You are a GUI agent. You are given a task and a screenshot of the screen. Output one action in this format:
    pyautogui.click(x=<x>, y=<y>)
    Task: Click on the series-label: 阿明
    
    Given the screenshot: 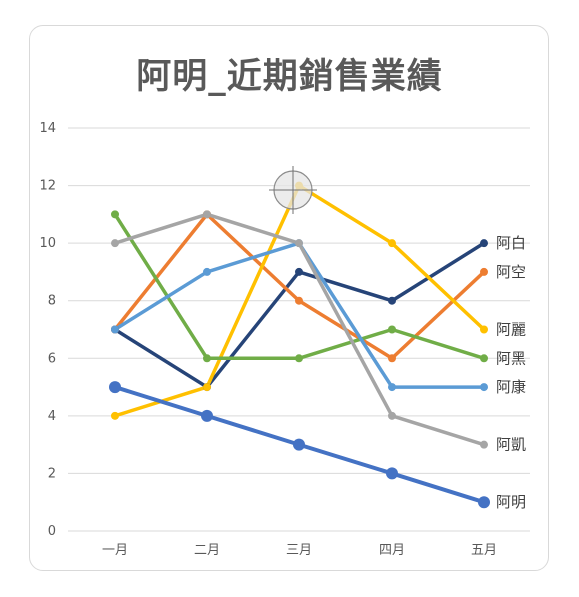 What is the action you would take?
    pyautogui.click(x=511, y=502)
    